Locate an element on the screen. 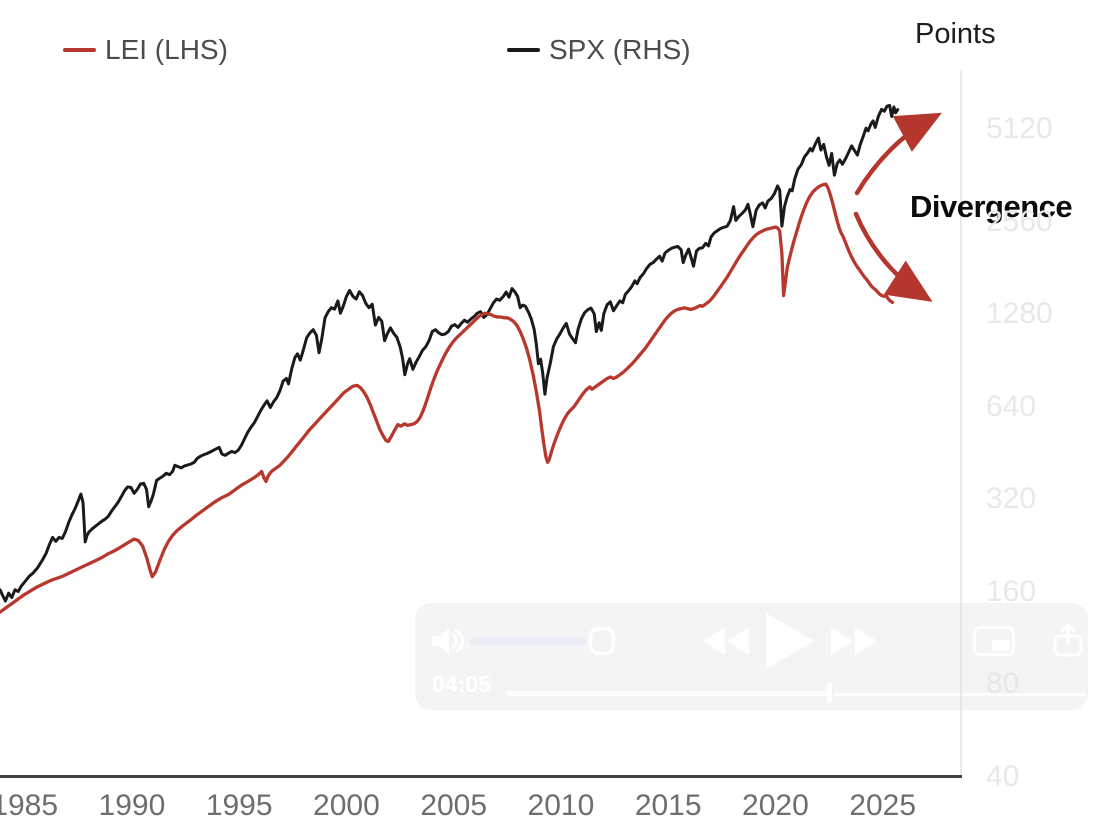 This screenshot has height=831, width=1099. legend-label-spx: SPX (RHS) is located at coordinates (620, 49).